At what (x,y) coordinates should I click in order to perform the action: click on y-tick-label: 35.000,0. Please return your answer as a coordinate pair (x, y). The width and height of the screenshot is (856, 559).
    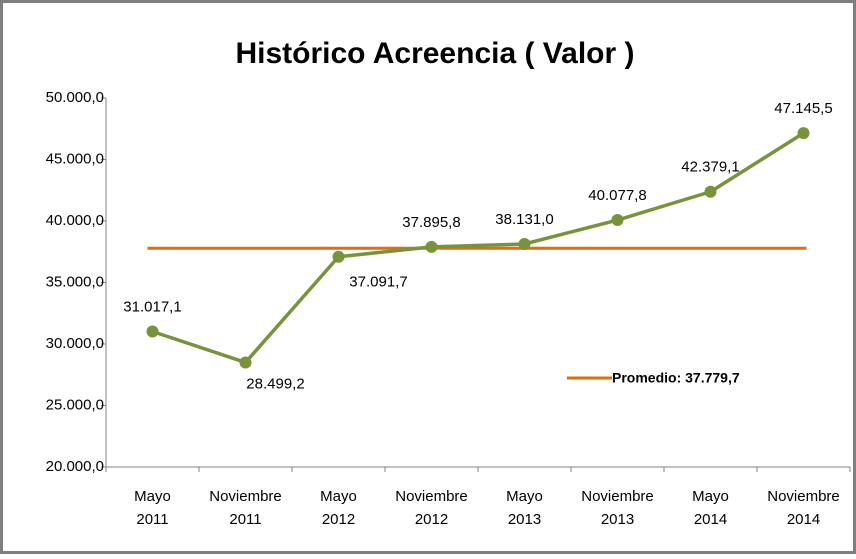
    Looking at the image, I should click on (75, 281).